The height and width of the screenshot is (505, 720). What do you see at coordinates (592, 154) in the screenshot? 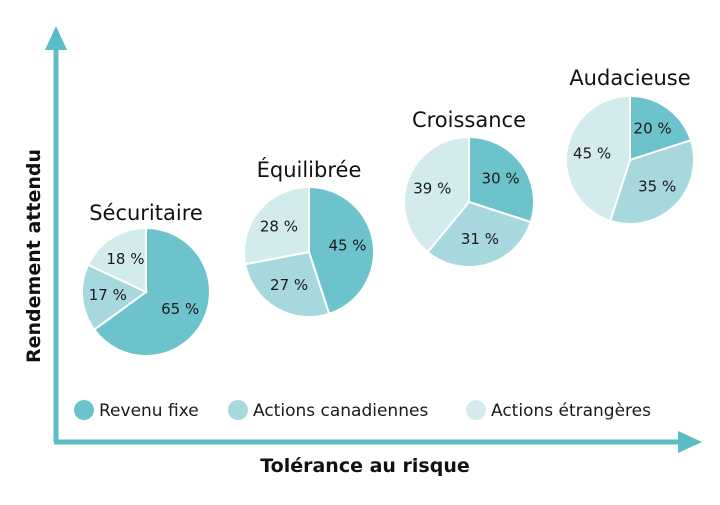
I see `pie-audacieuse-label-actions-etrangeres: 45 %` at bounding box center [592, 154].